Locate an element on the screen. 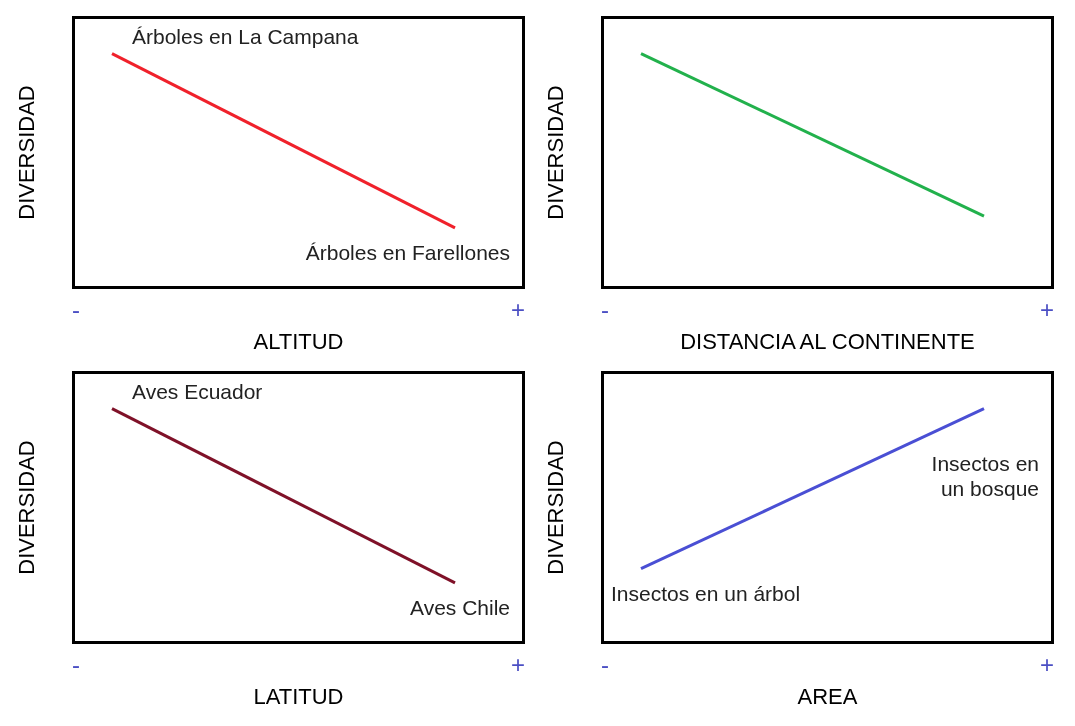  x-axis-title: ALTITUD is located at coordinates (298, 341).